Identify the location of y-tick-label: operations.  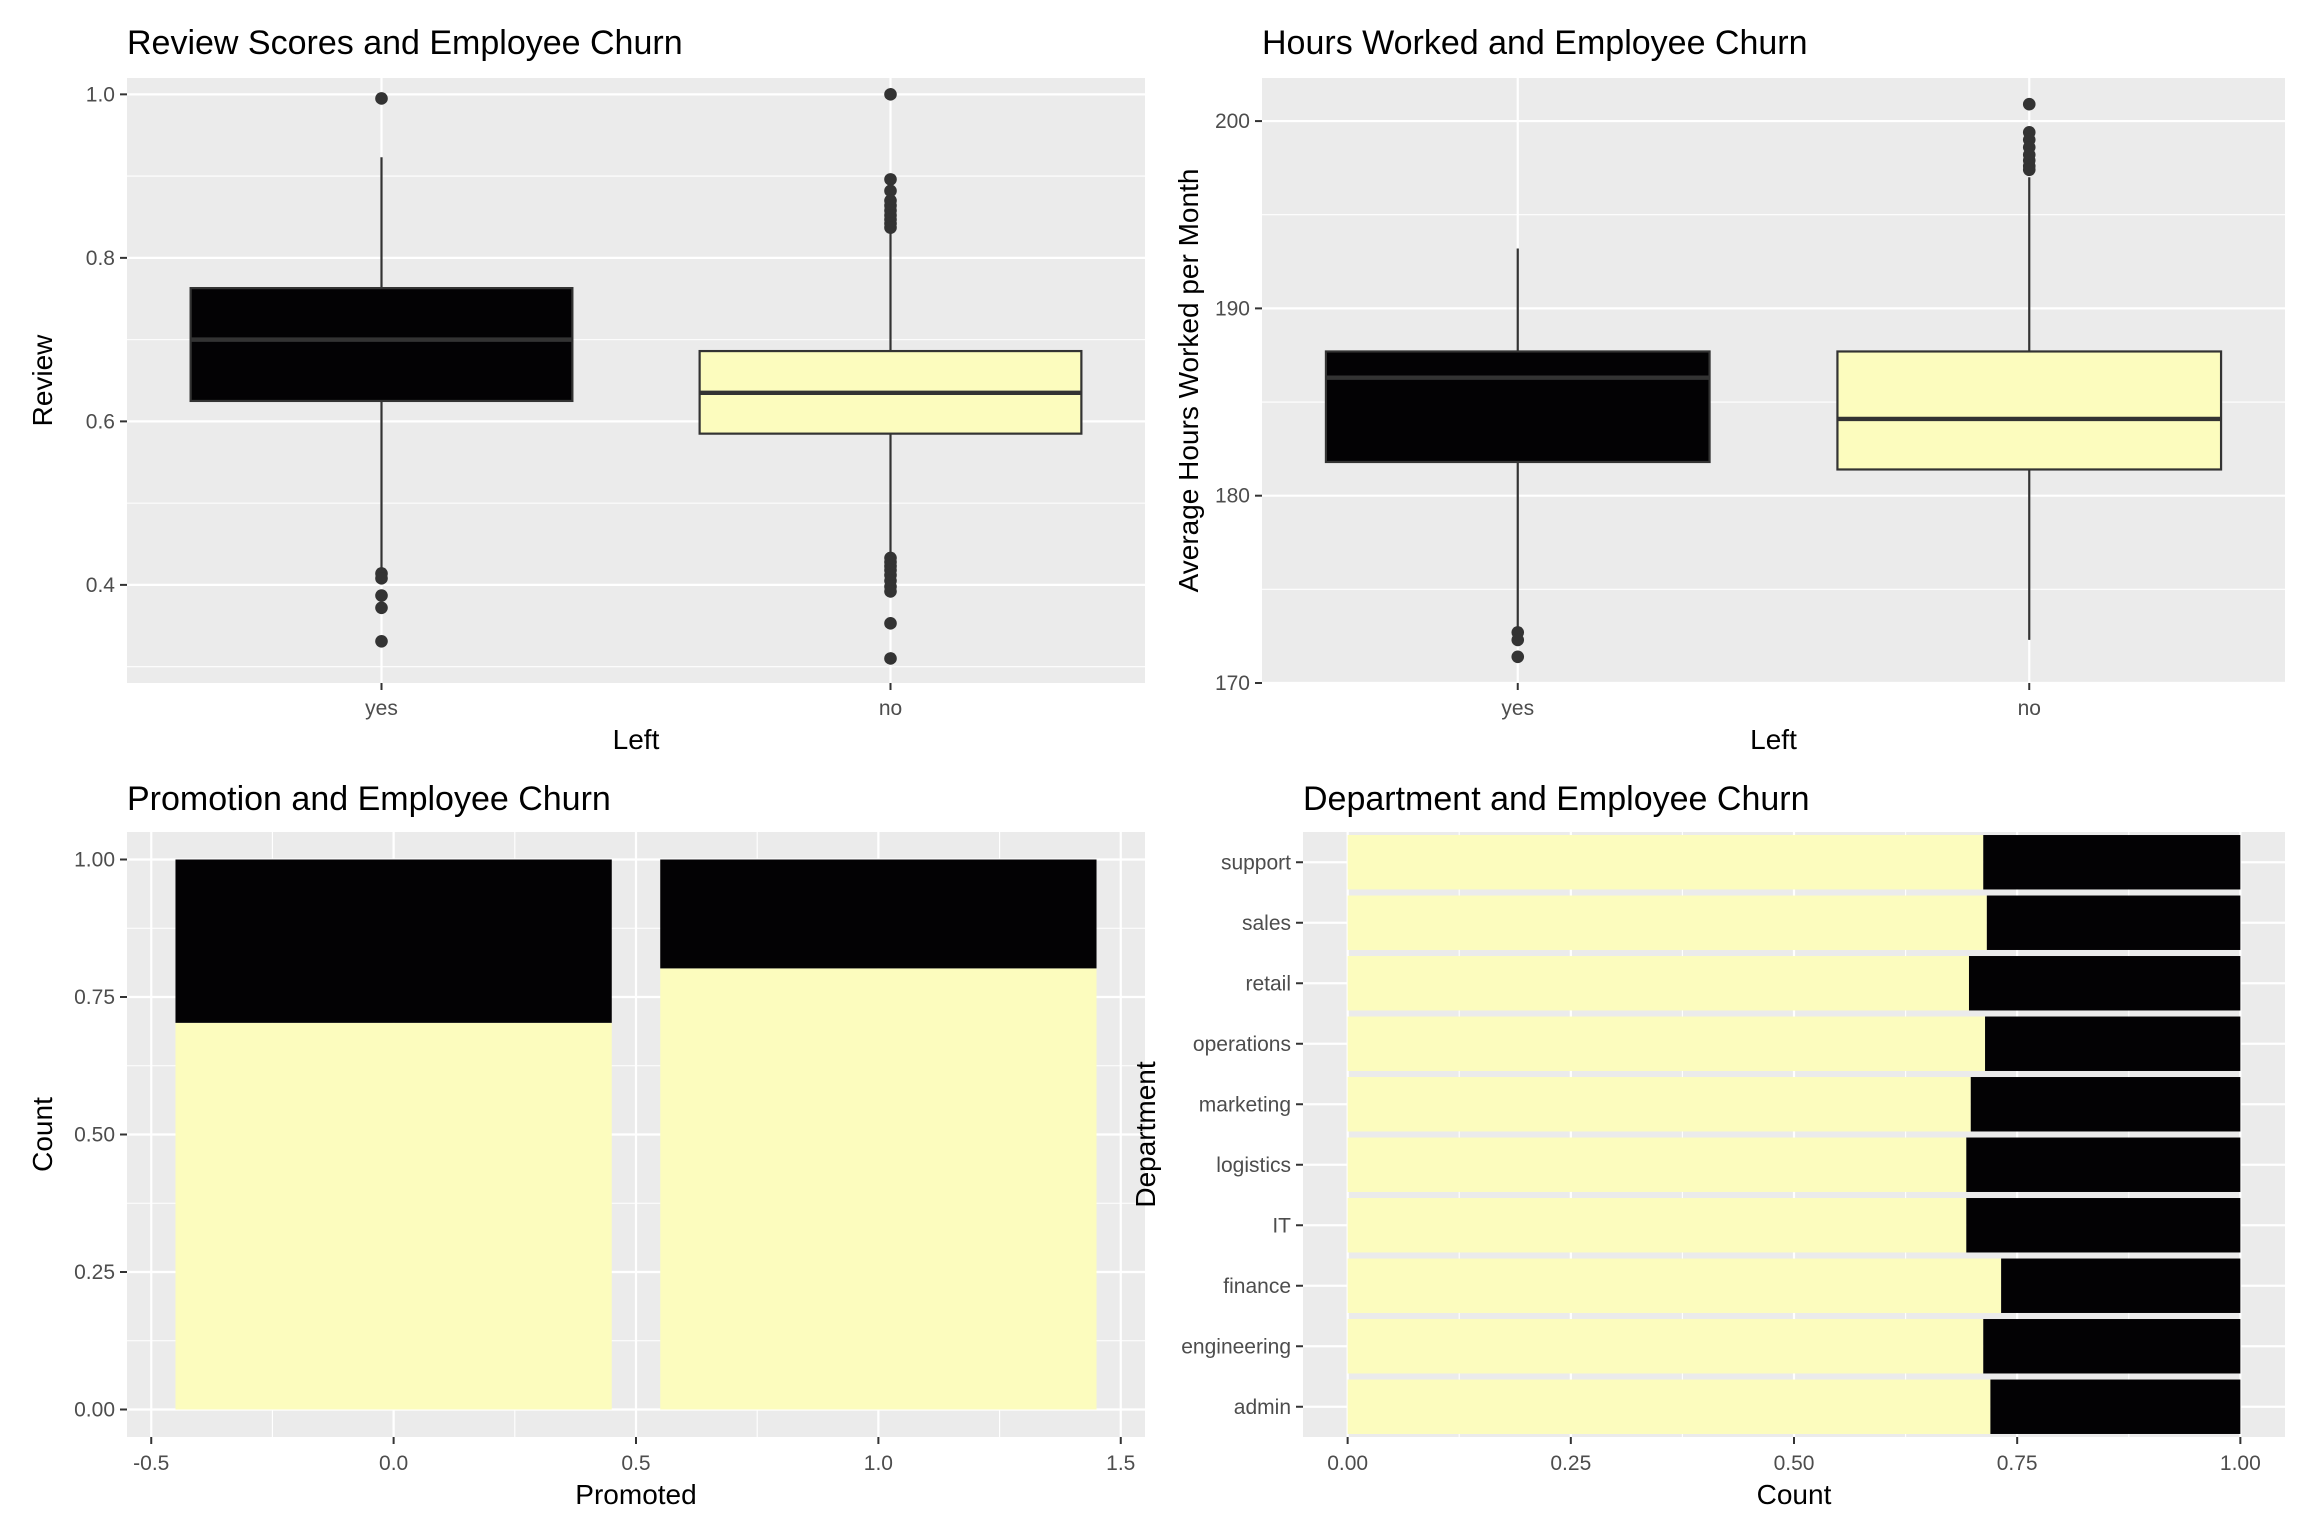
(1242, 1044).